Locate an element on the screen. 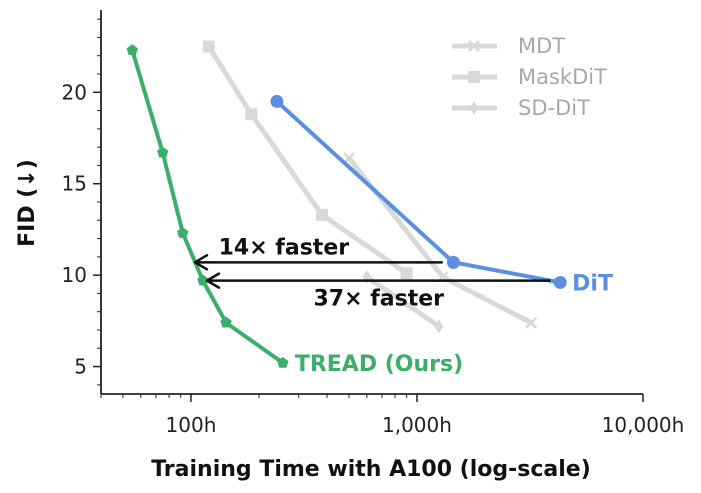 This screenshot has height=493, width=701. legend-item-maskdit: MaskDiT is located at coordinates (529, 77).